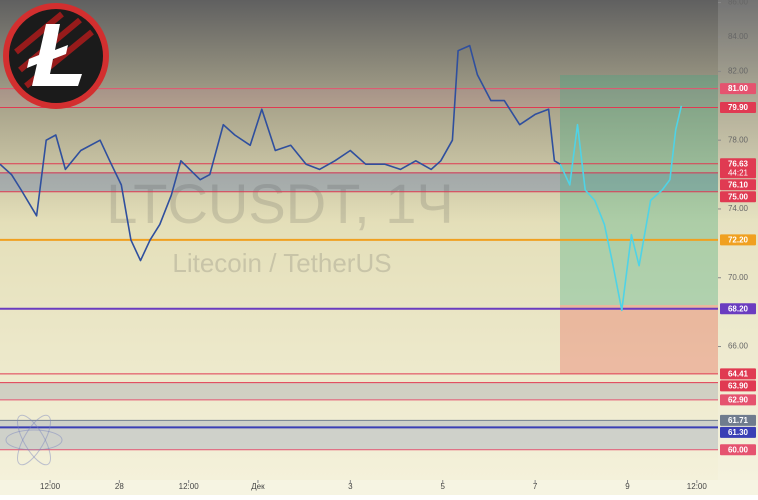 This screenshot has height=500, width=758. I want to click on x-tick-label: Дек, so click(258, 486).